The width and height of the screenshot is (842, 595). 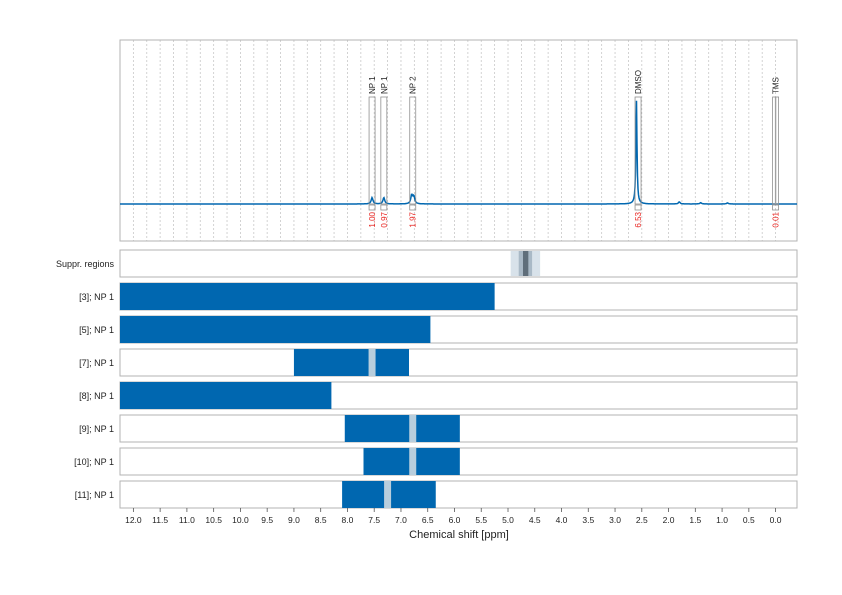 What do you see at coordinates (374, 520) in the screenshot?
I see `x-tick-label: 7.5` at bounding box center [374, 520].